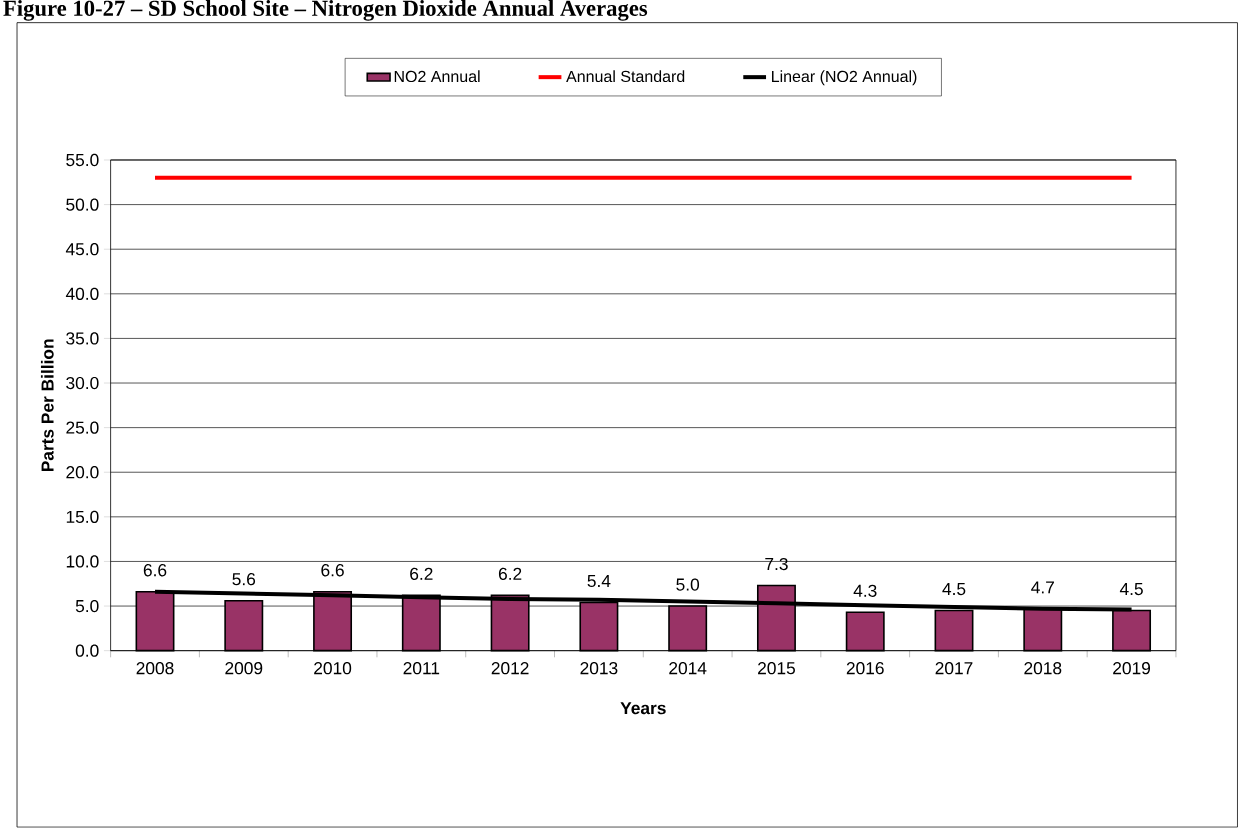 The width and height of the screenshot is (1238, 828). What do you see at coordinates (625, 76) in the screenshot?
I see `legend-label: Annual Standard` at bounding box center [625, 76].